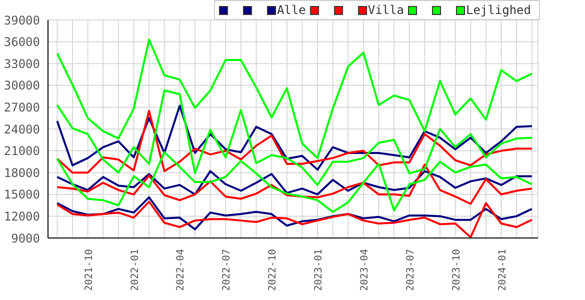  Describe the element at coordinates (22, 20) in the screenshot. I see `y-tick-label: 39000` at that location.